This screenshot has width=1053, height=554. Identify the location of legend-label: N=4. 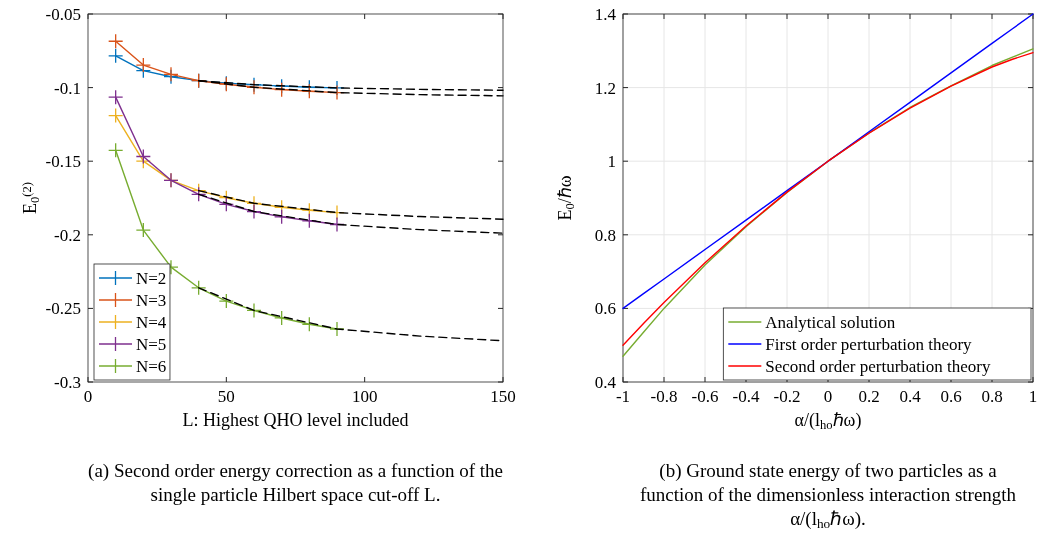
(151, 322).